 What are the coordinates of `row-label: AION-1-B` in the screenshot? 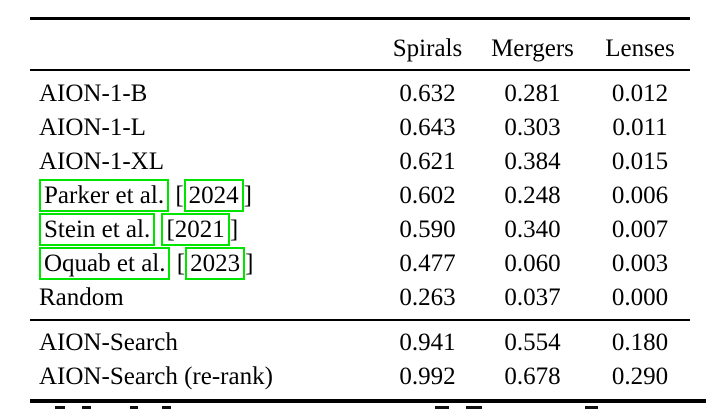 It's located at (205, 94).